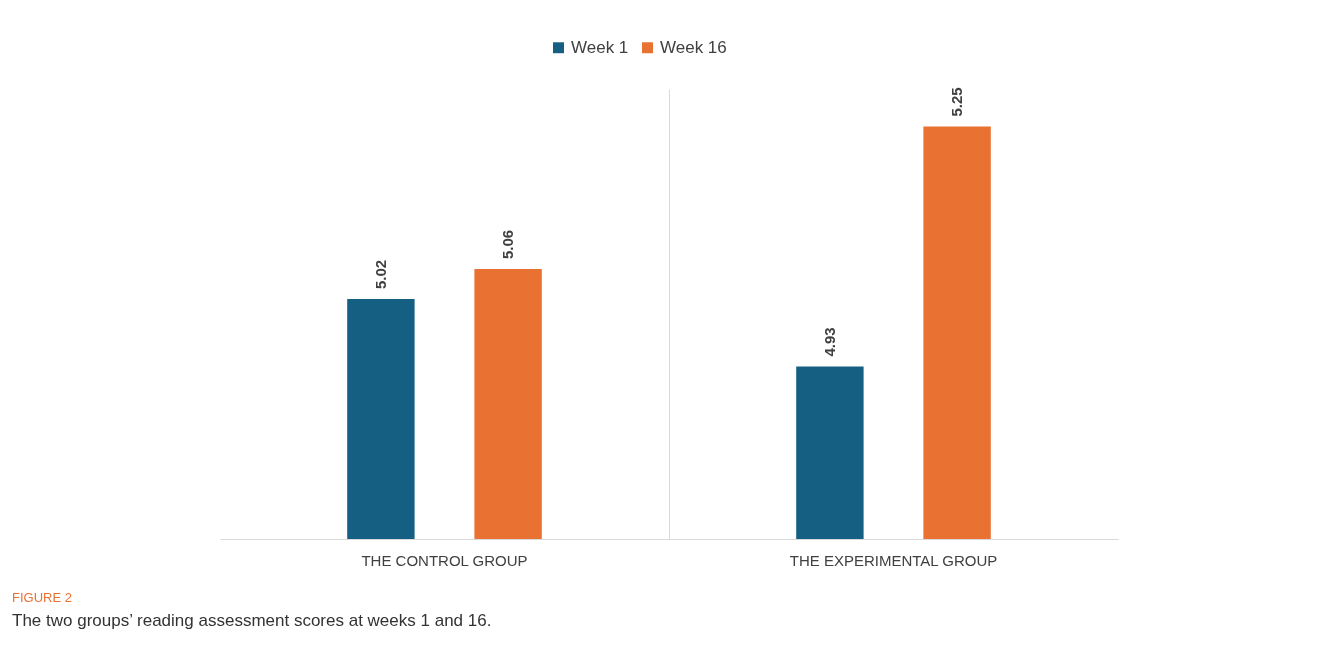 Image resolution: width=1329 pixels, height=653 pixels. I want to click on caption: FIGURE 2, so click(42, 597).